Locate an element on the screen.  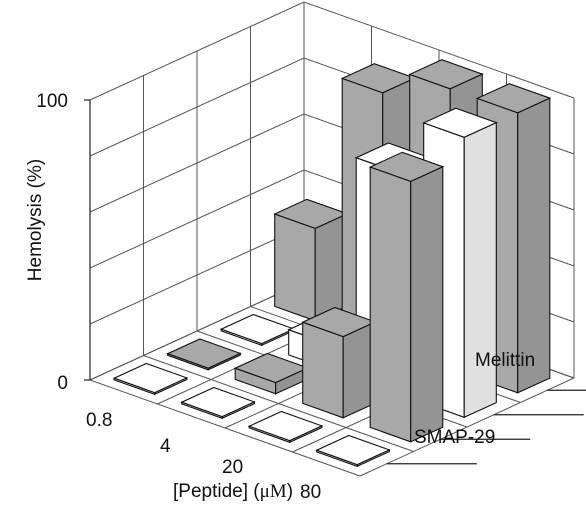
bar-s1-c1 is located at coordinates (271, 373).